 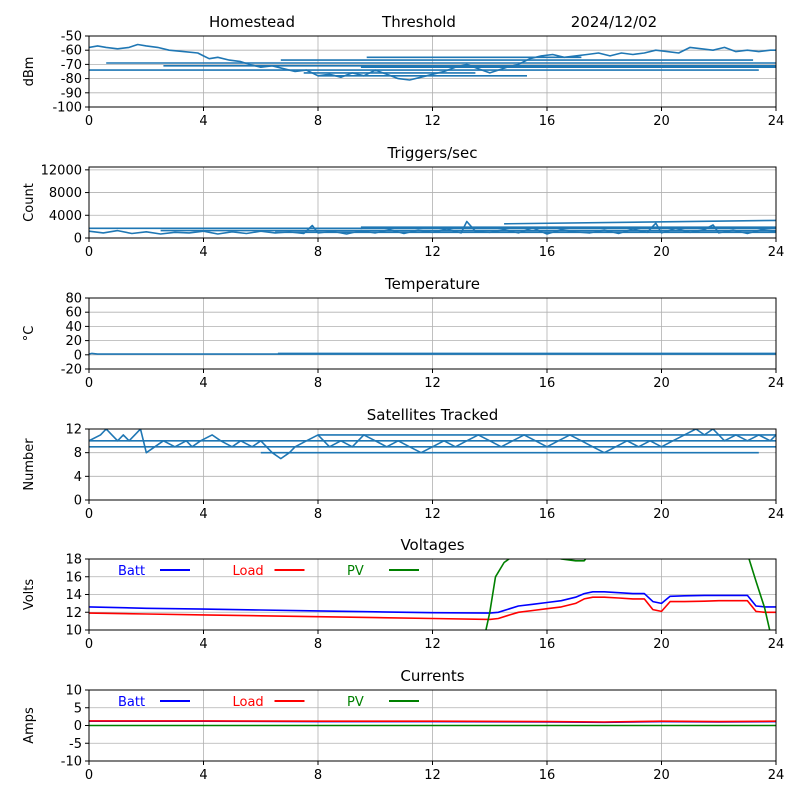 What do you see at coordinates (776, 383) in the screenshot?
I see `temperature-xtick-label: 24` at bounding box center [776, 383].